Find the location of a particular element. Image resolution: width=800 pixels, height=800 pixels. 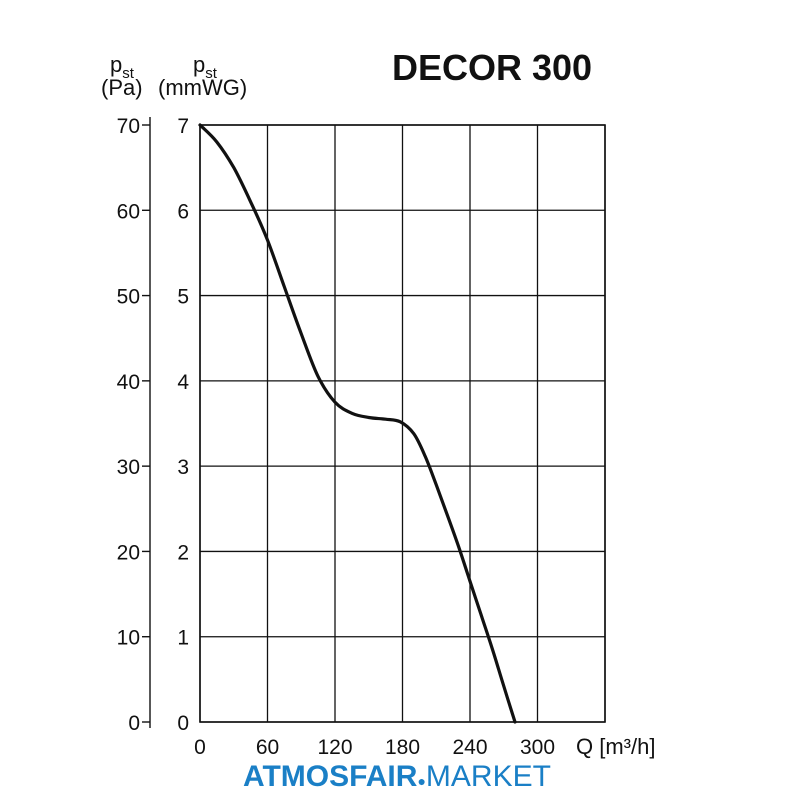

watermark-text: ATMOSFAIR●MARKET is located at coordinates (397, 776).